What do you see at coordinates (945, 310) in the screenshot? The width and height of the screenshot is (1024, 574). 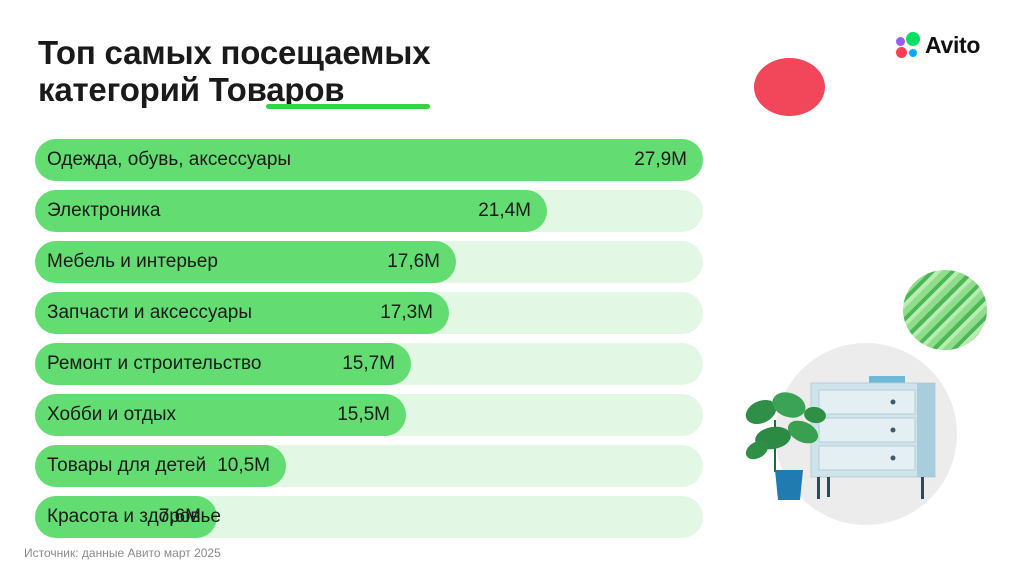 I see `striped-ball-decoration` at bounding box center [945, 310].